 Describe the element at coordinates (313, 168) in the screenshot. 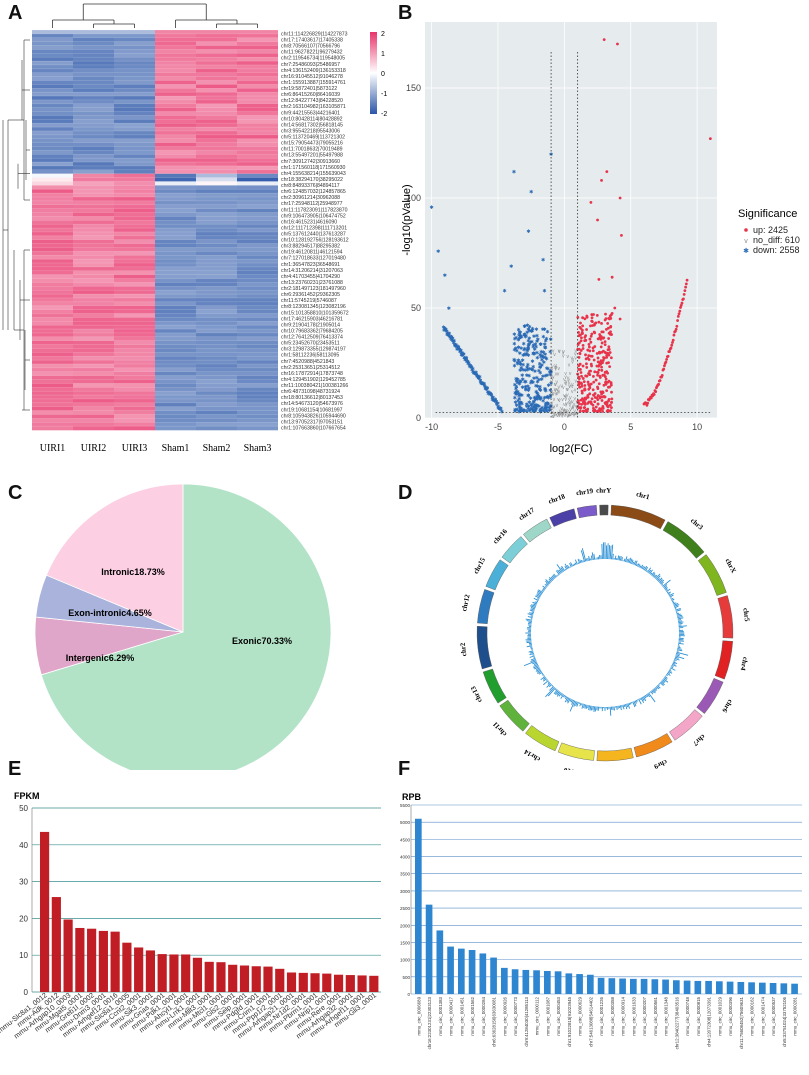

I see `heatmap-row-label: chr1:171560118|171560930` at that location.